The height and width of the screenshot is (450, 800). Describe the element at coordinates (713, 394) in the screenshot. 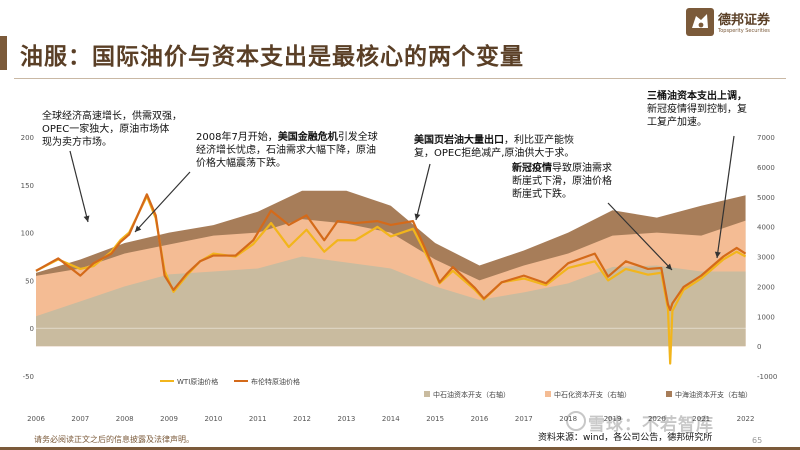

I see `legend-label: 中海油资本开支（右轴）` at that location.